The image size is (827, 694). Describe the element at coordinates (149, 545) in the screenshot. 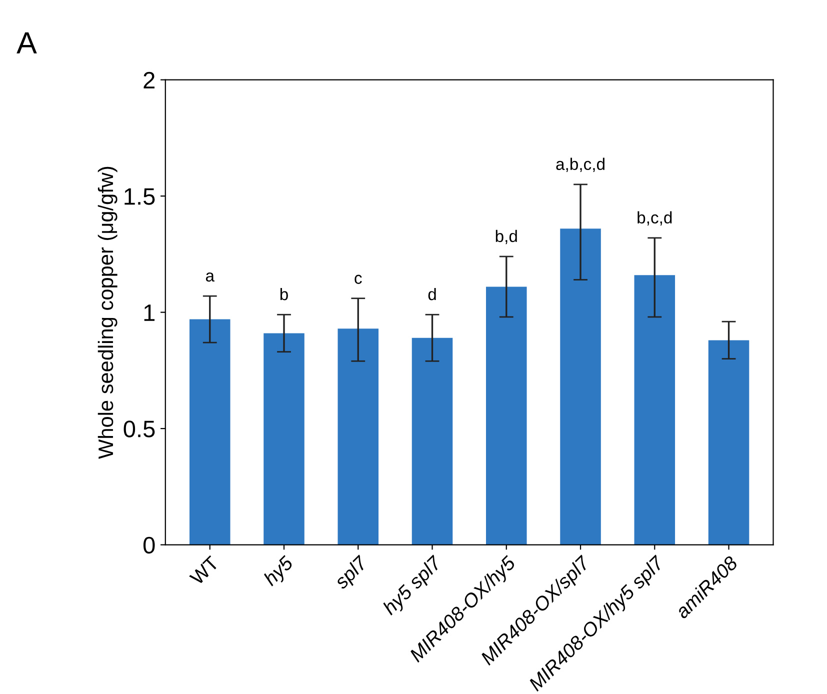

I see `y-tick-label: 0` at that location.